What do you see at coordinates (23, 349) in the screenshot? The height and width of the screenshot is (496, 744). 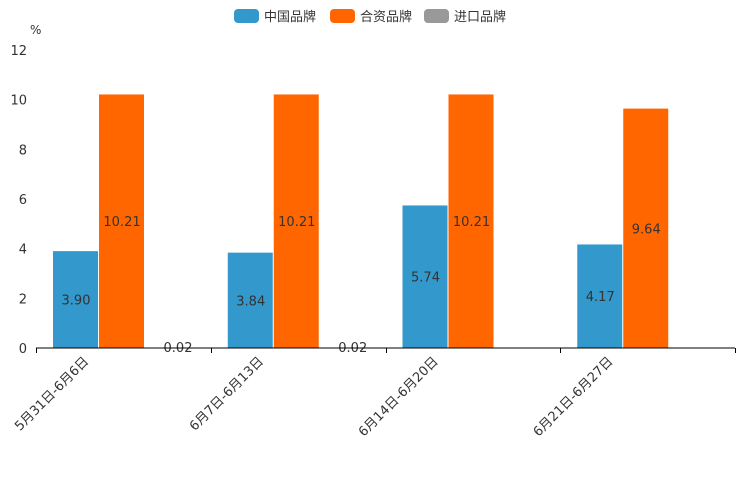 I see `y-tick-label: 0` at bounding box center [23, 349].